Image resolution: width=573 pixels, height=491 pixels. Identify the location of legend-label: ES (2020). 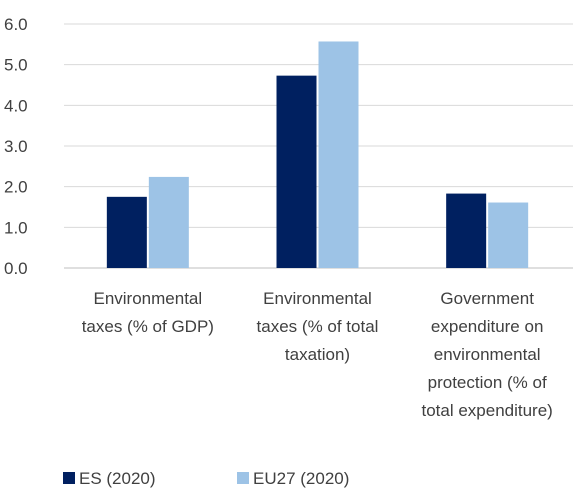
(117, 478).